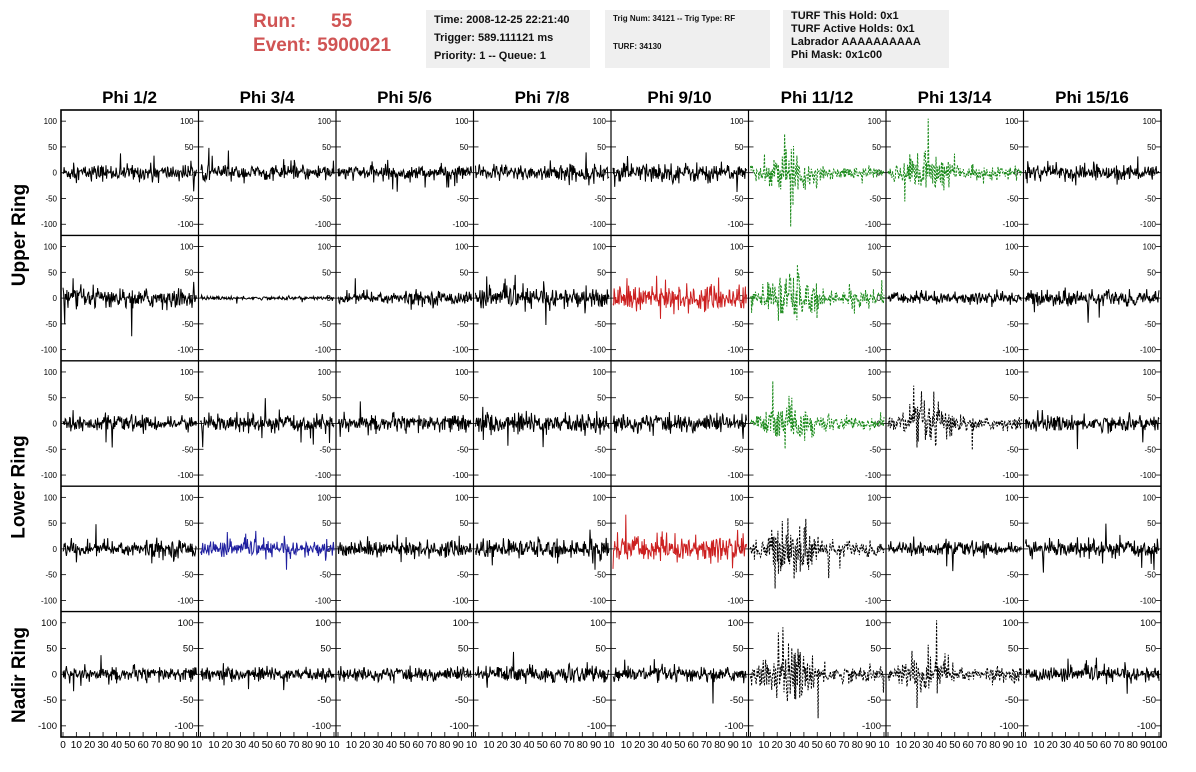  Describe the element at coordinates (404, 548) in the screenshot. I see `waveform-r4-c3` at that location.